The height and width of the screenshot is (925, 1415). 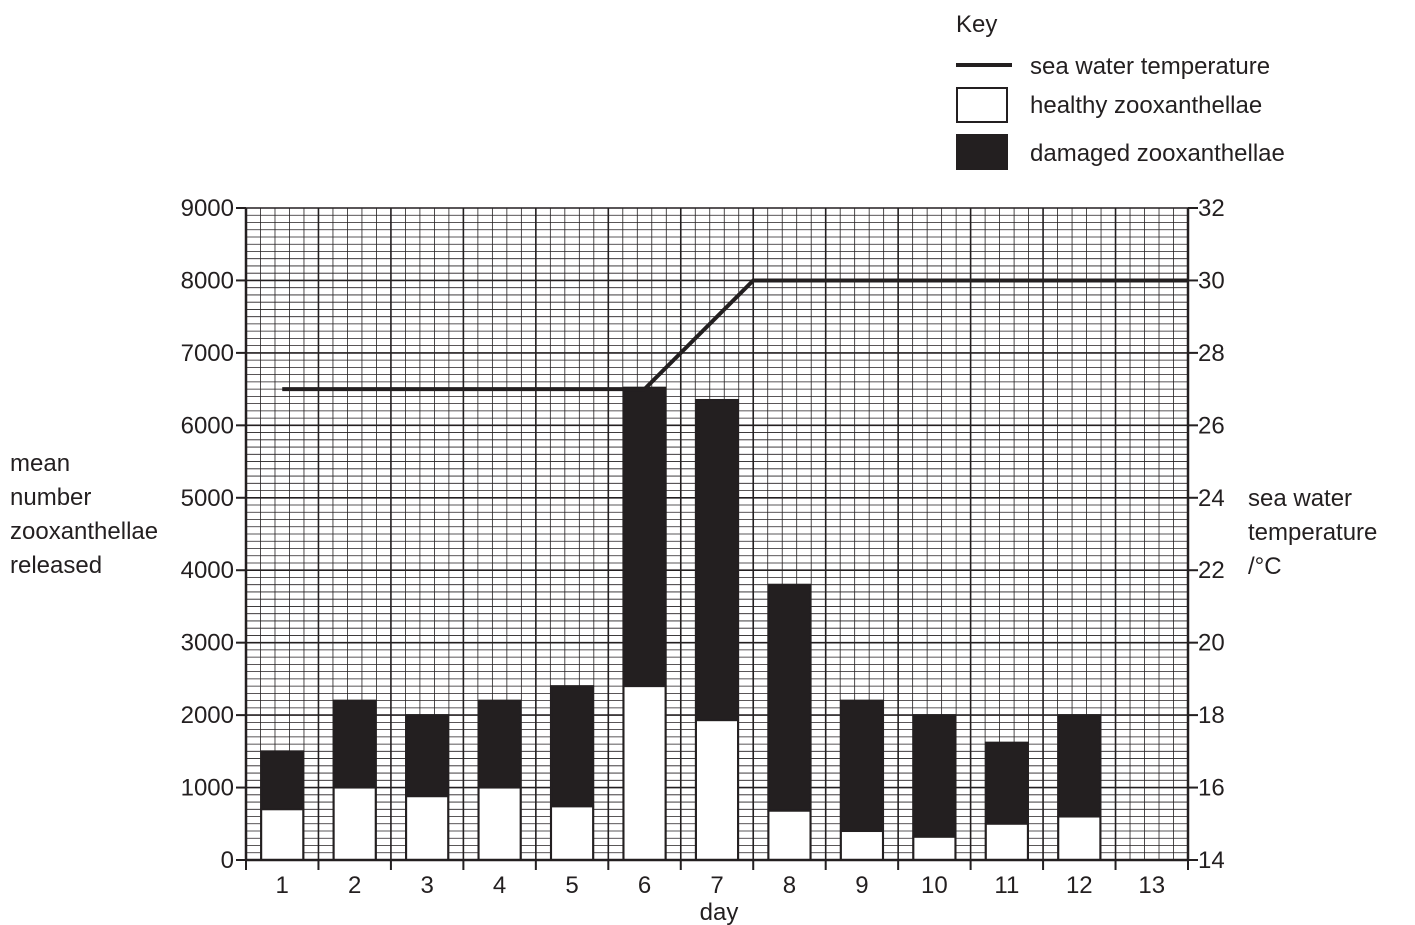 What do you see at coordinates (56, 565) in the screenshot?
I see `y-axis-label-line: released` at bounding box center [56, 565].